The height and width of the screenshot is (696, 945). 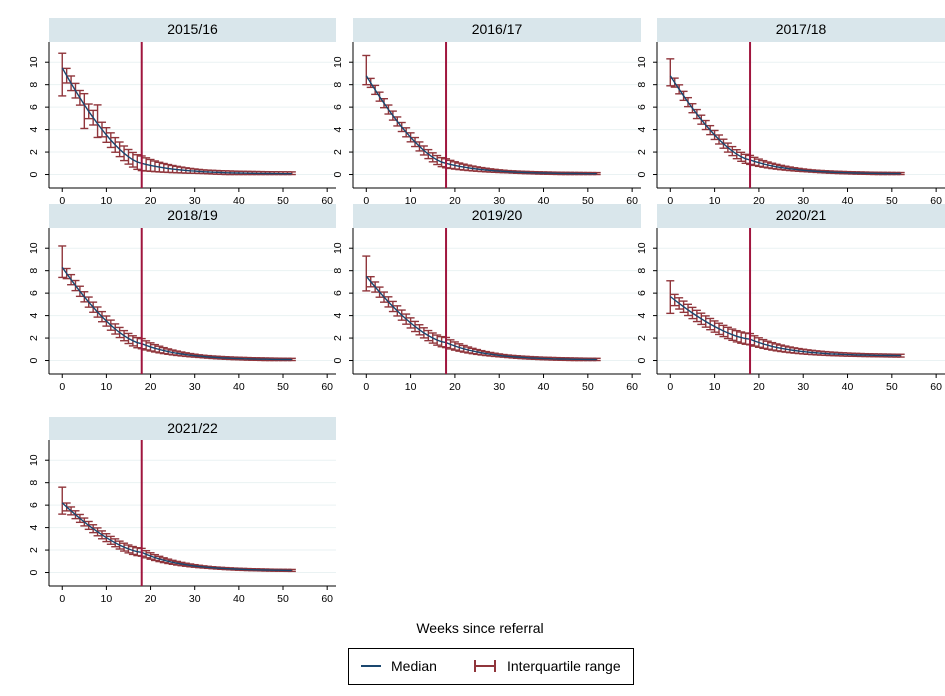 I want to click on panel-2016-17: 2016/17 0 2 4 6 8 10 0 10 20 30 40 50 60, so click(x=486, y=112).